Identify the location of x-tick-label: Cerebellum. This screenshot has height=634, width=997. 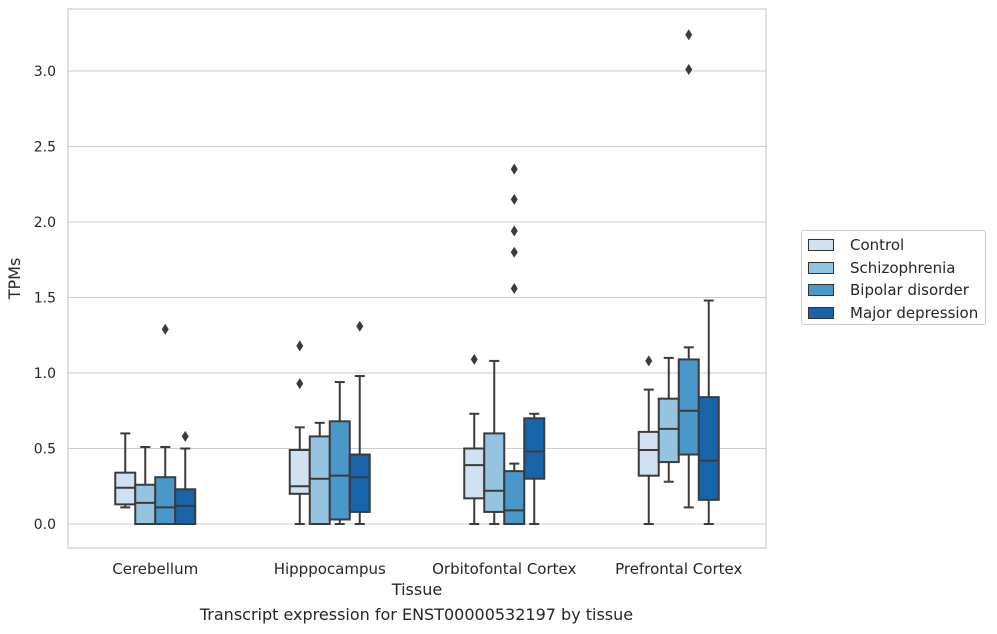
(155, 569).